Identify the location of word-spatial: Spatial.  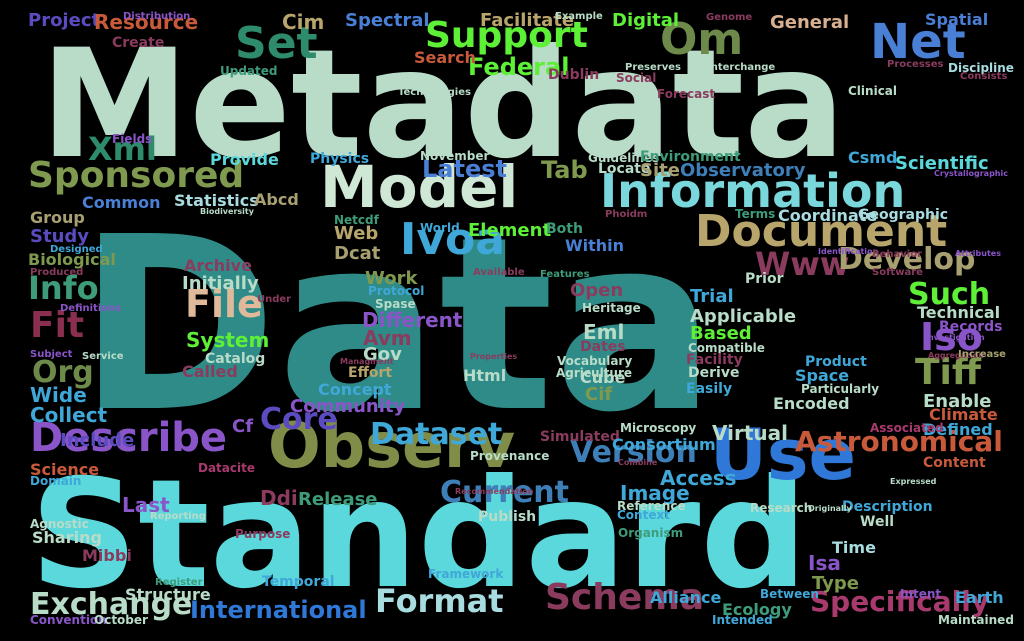
(957, 19).